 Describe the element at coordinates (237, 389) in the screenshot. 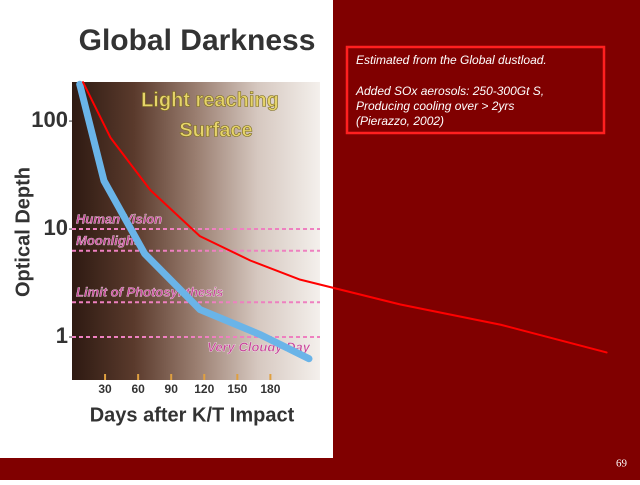

I see `x-tick-label: 150` at that location.